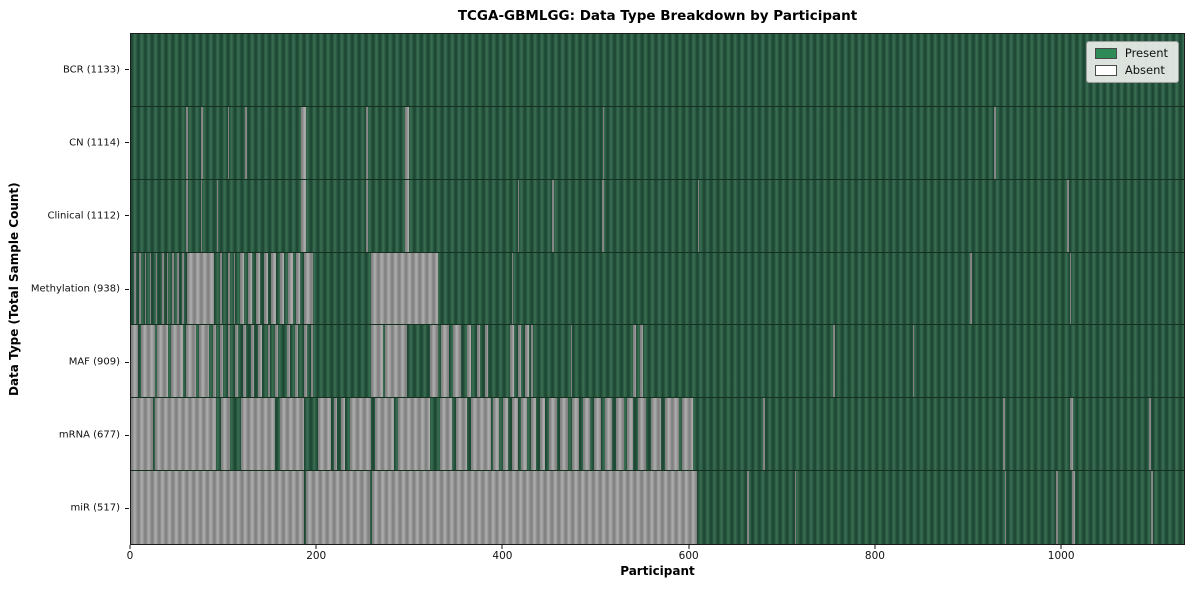  Describe the element at coordinates (84, 216) in the screenshot. I see `y-tick-label-clinical: Clinical (1112)` at that location.